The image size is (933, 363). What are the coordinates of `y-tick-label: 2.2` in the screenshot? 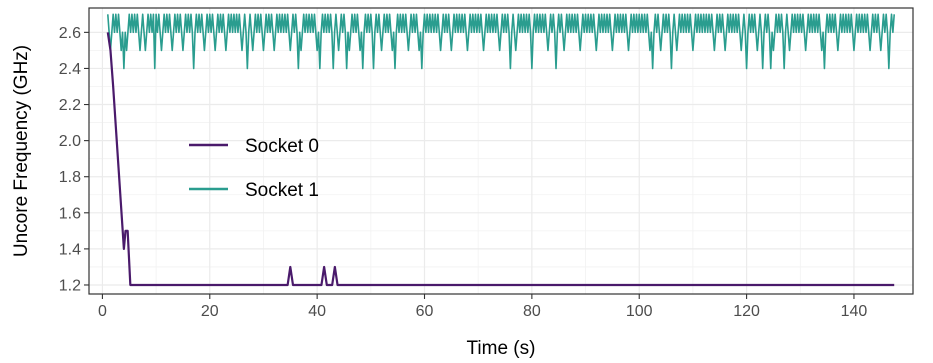 It's located at (70, 105).